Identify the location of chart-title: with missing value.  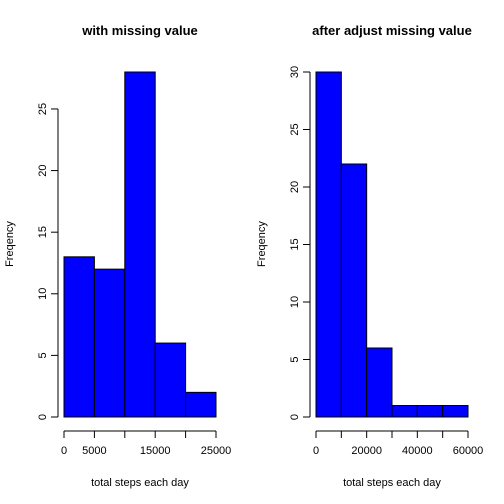
(139, 30).